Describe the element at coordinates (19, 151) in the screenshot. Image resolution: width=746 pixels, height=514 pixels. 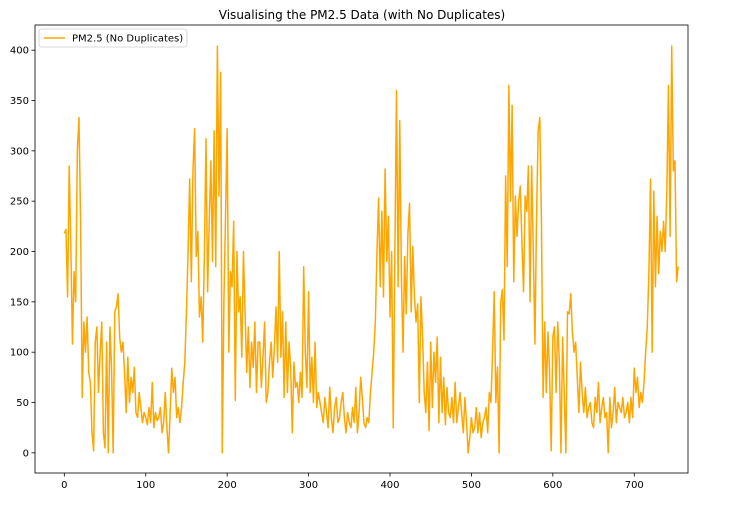
I see `y-tick-label: 300` at that location.